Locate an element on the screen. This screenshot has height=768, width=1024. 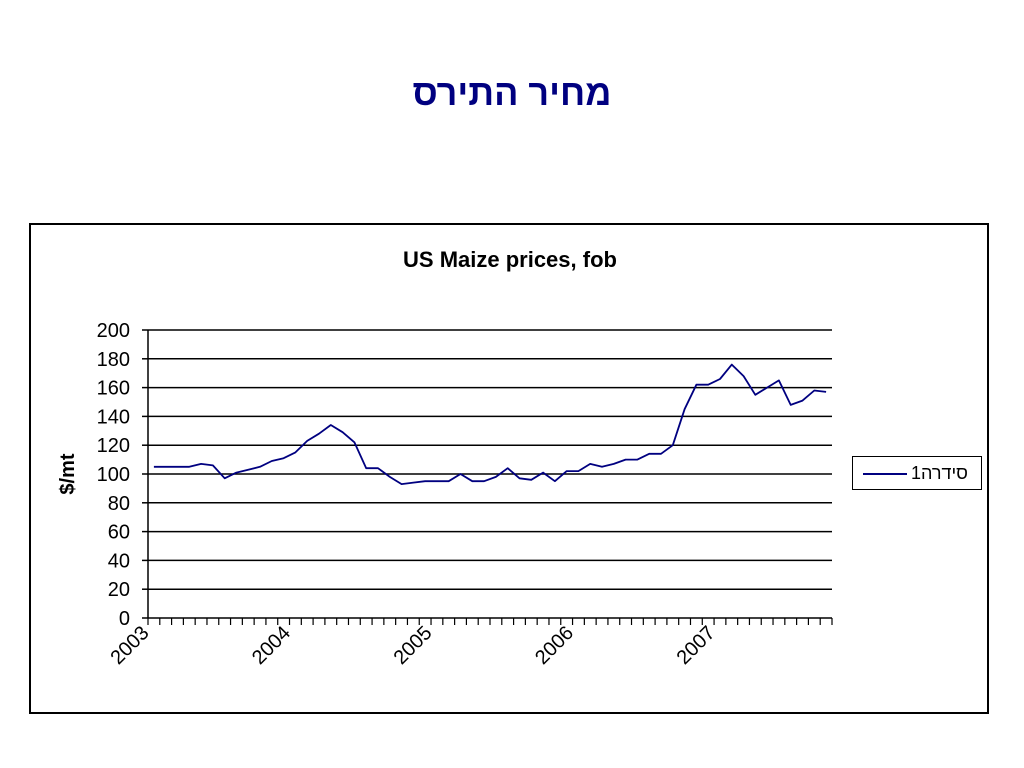
x-tick-label: 2007 is located at coordinates (696, 645).